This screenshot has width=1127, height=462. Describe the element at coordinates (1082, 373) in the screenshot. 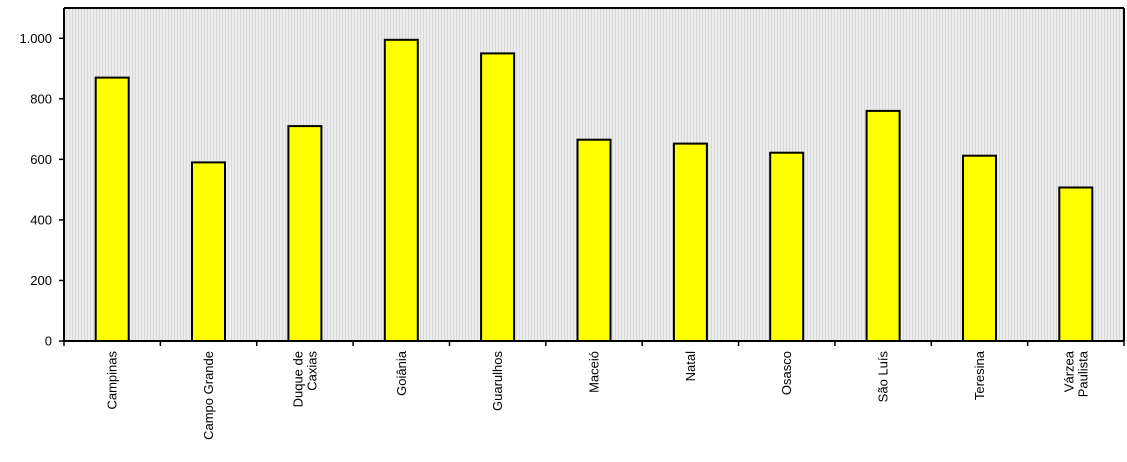

I see `x-category-label-10-line-1: Paulista` at that location.